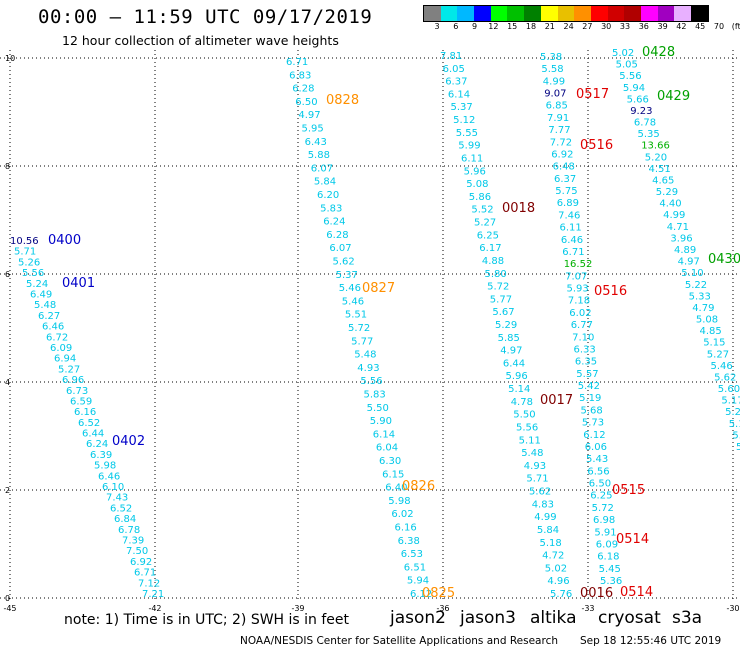 The height and width of the screenshot is (650, 740). What do you see at coordinates (29, 262) in the screenshot?
I see `wave-height-value: 5.26` at bounding box center [29, 262].